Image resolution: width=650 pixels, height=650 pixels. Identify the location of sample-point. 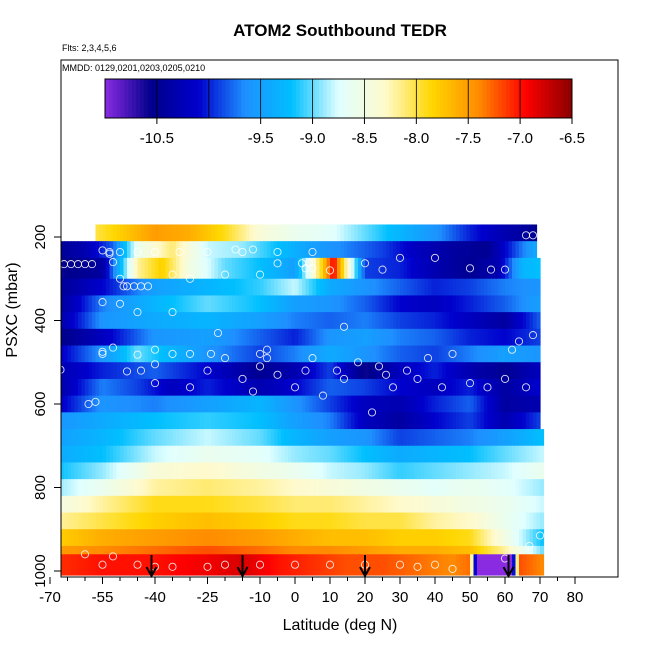
(428, 358).